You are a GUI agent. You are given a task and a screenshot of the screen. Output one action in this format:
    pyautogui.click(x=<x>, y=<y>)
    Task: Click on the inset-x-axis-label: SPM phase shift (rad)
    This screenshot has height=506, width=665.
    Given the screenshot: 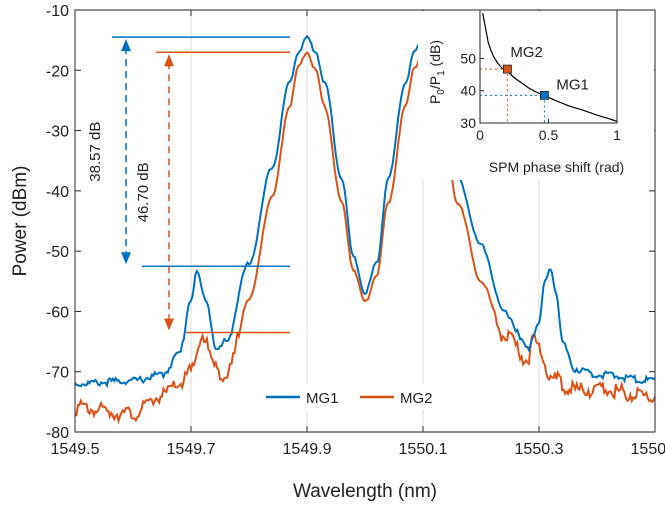 What is the action you would take?
    pyautogui.click(x=556, y=167)
    